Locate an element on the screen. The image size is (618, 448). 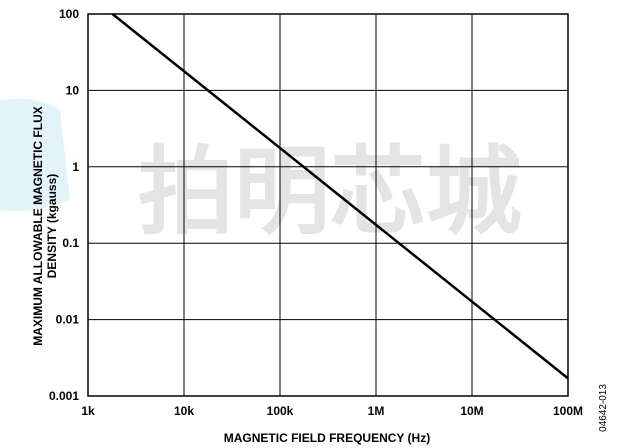
x-tick-label: 1M is located at coordinates (376, 411).